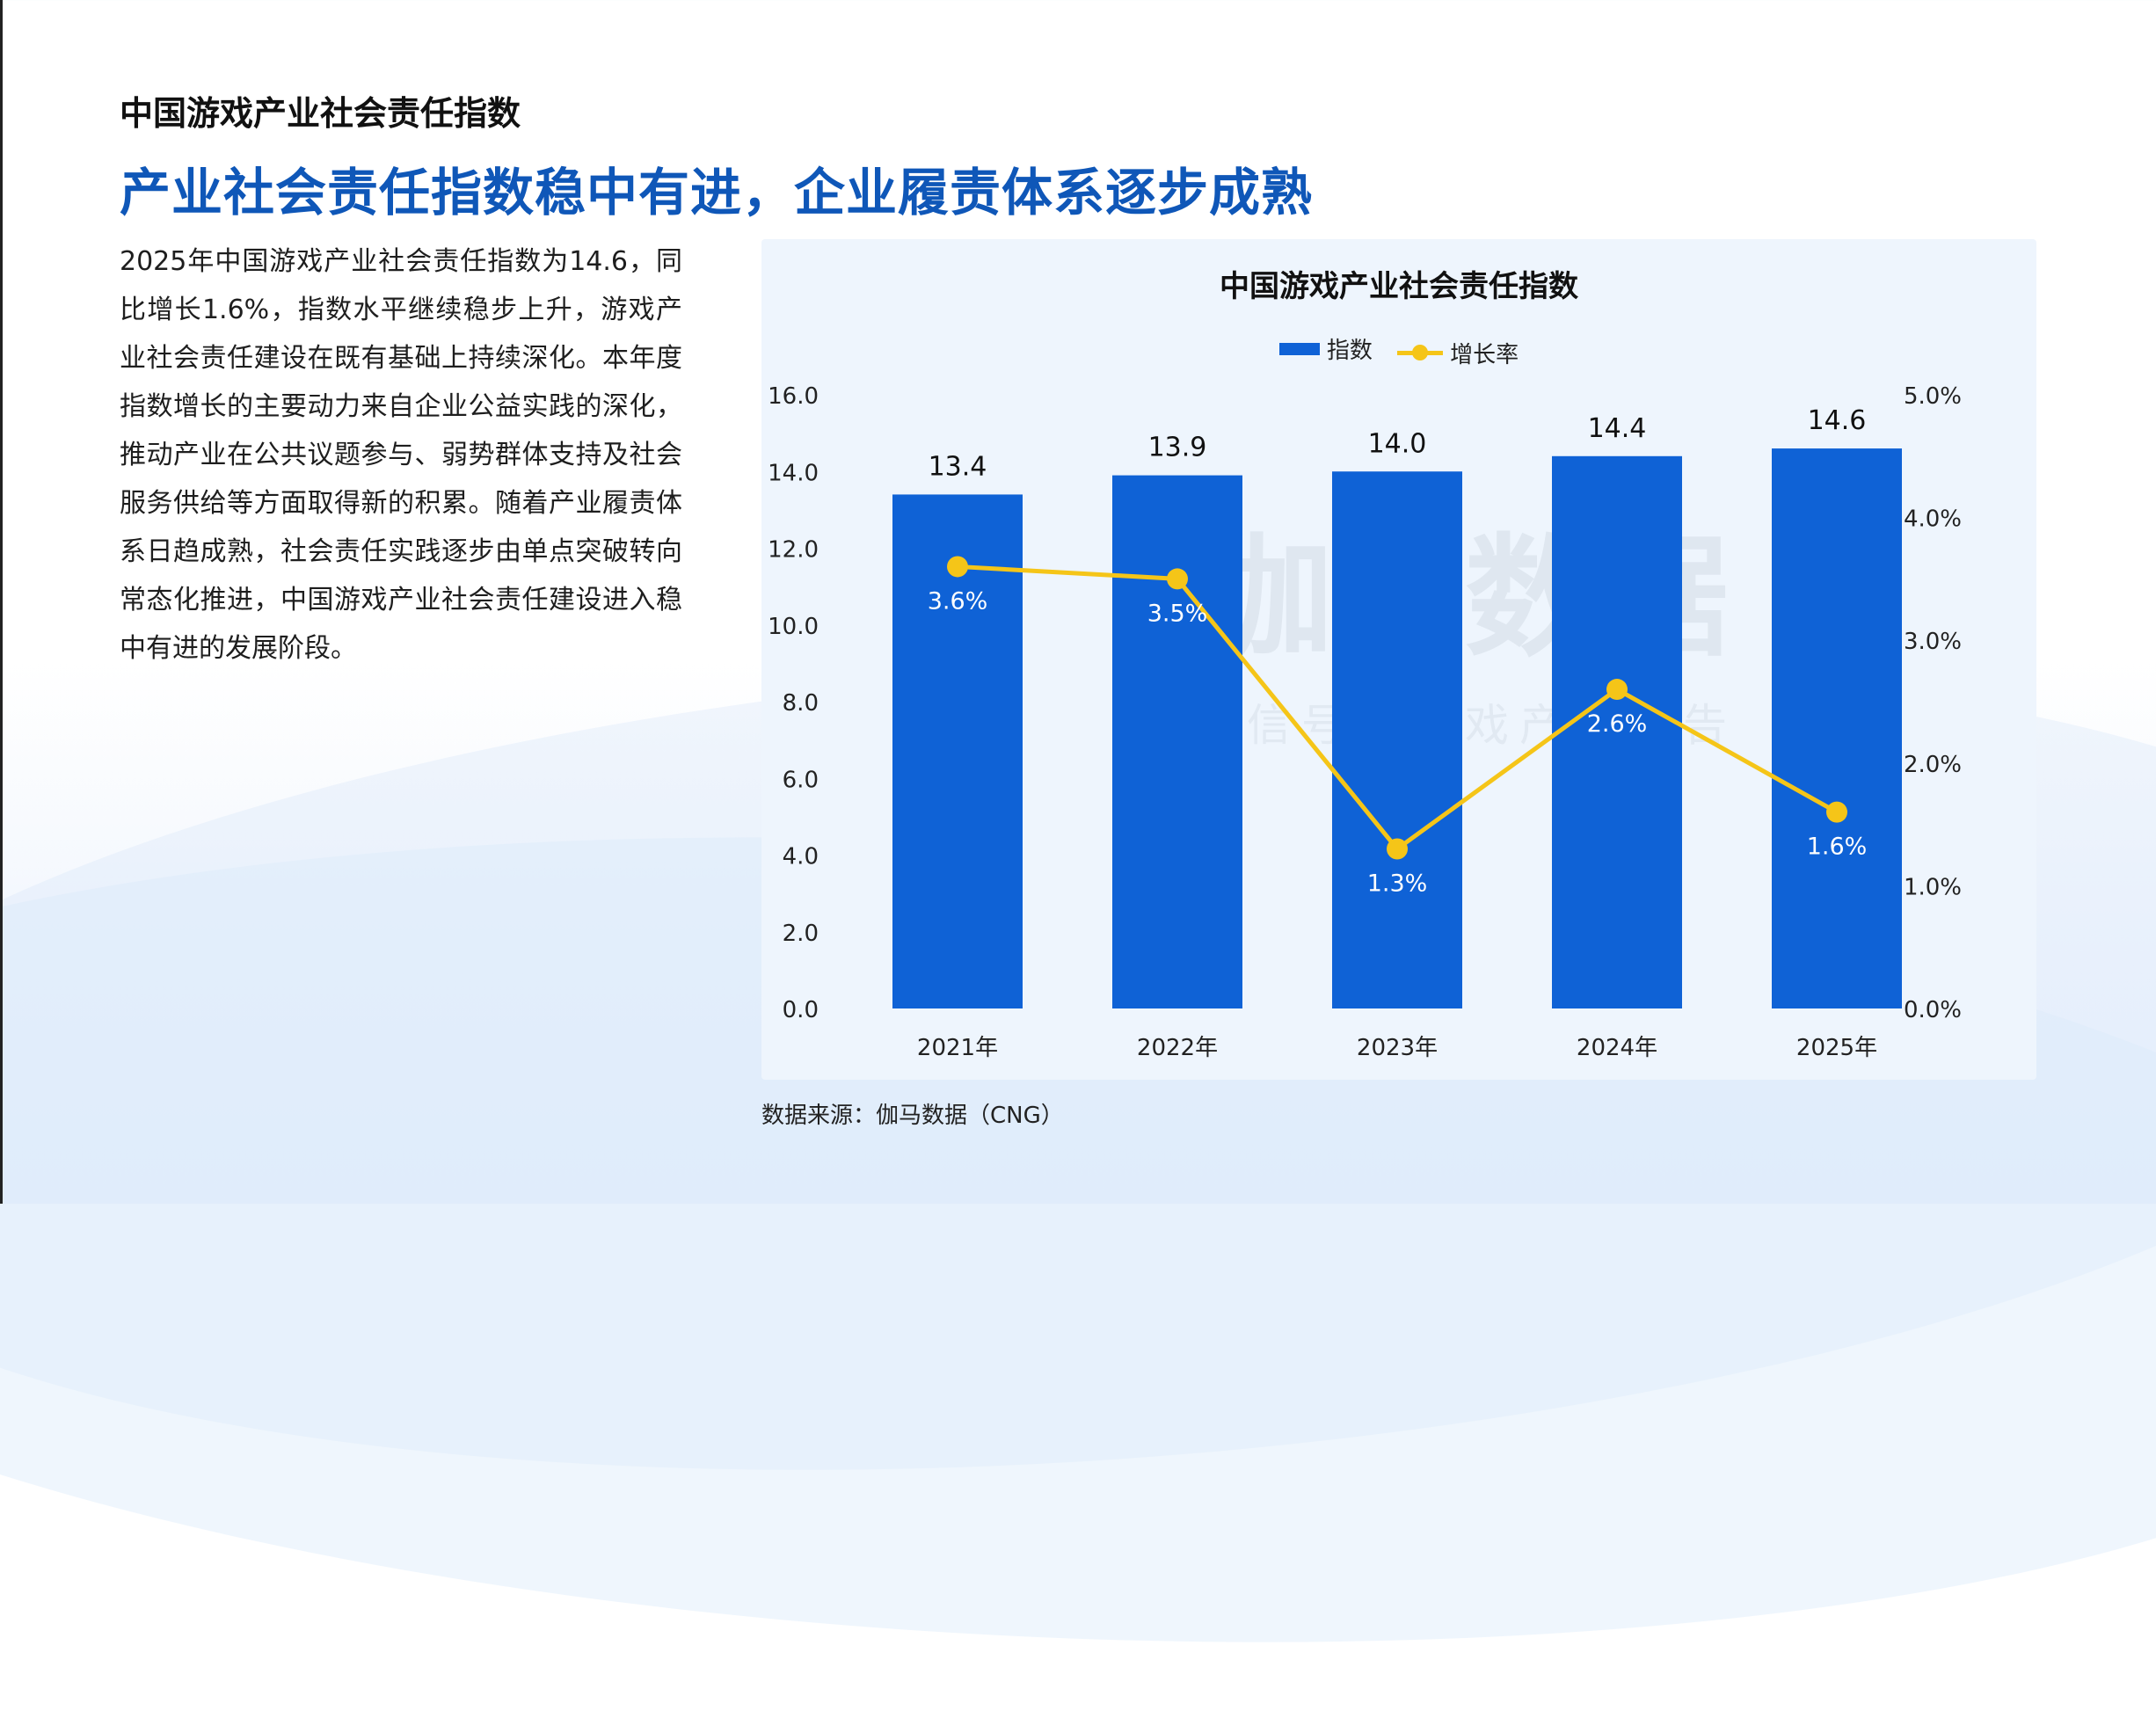 Image resolution: width=2156 pixels, height=1711 pixels. Describe the element at coordinates (1397, 884) in the screenshot. I see `growth-value-label: 1.3%` at that location.